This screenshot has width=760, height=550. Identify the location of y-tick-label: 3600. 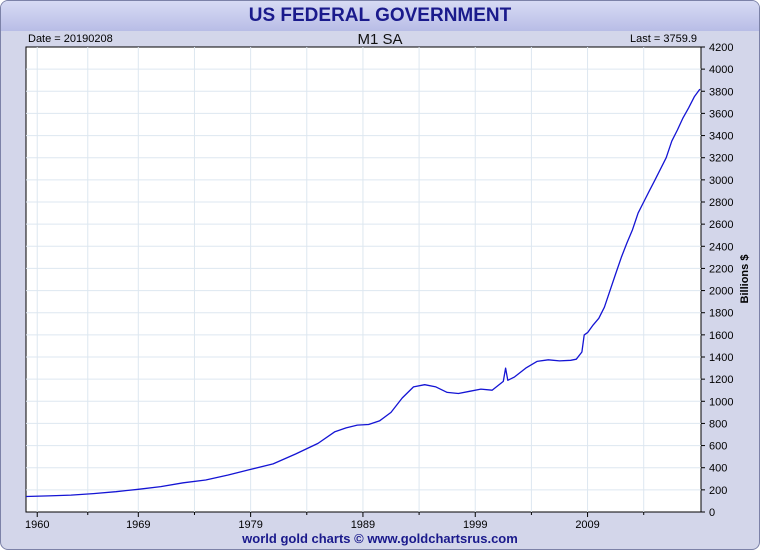
(721, 114).